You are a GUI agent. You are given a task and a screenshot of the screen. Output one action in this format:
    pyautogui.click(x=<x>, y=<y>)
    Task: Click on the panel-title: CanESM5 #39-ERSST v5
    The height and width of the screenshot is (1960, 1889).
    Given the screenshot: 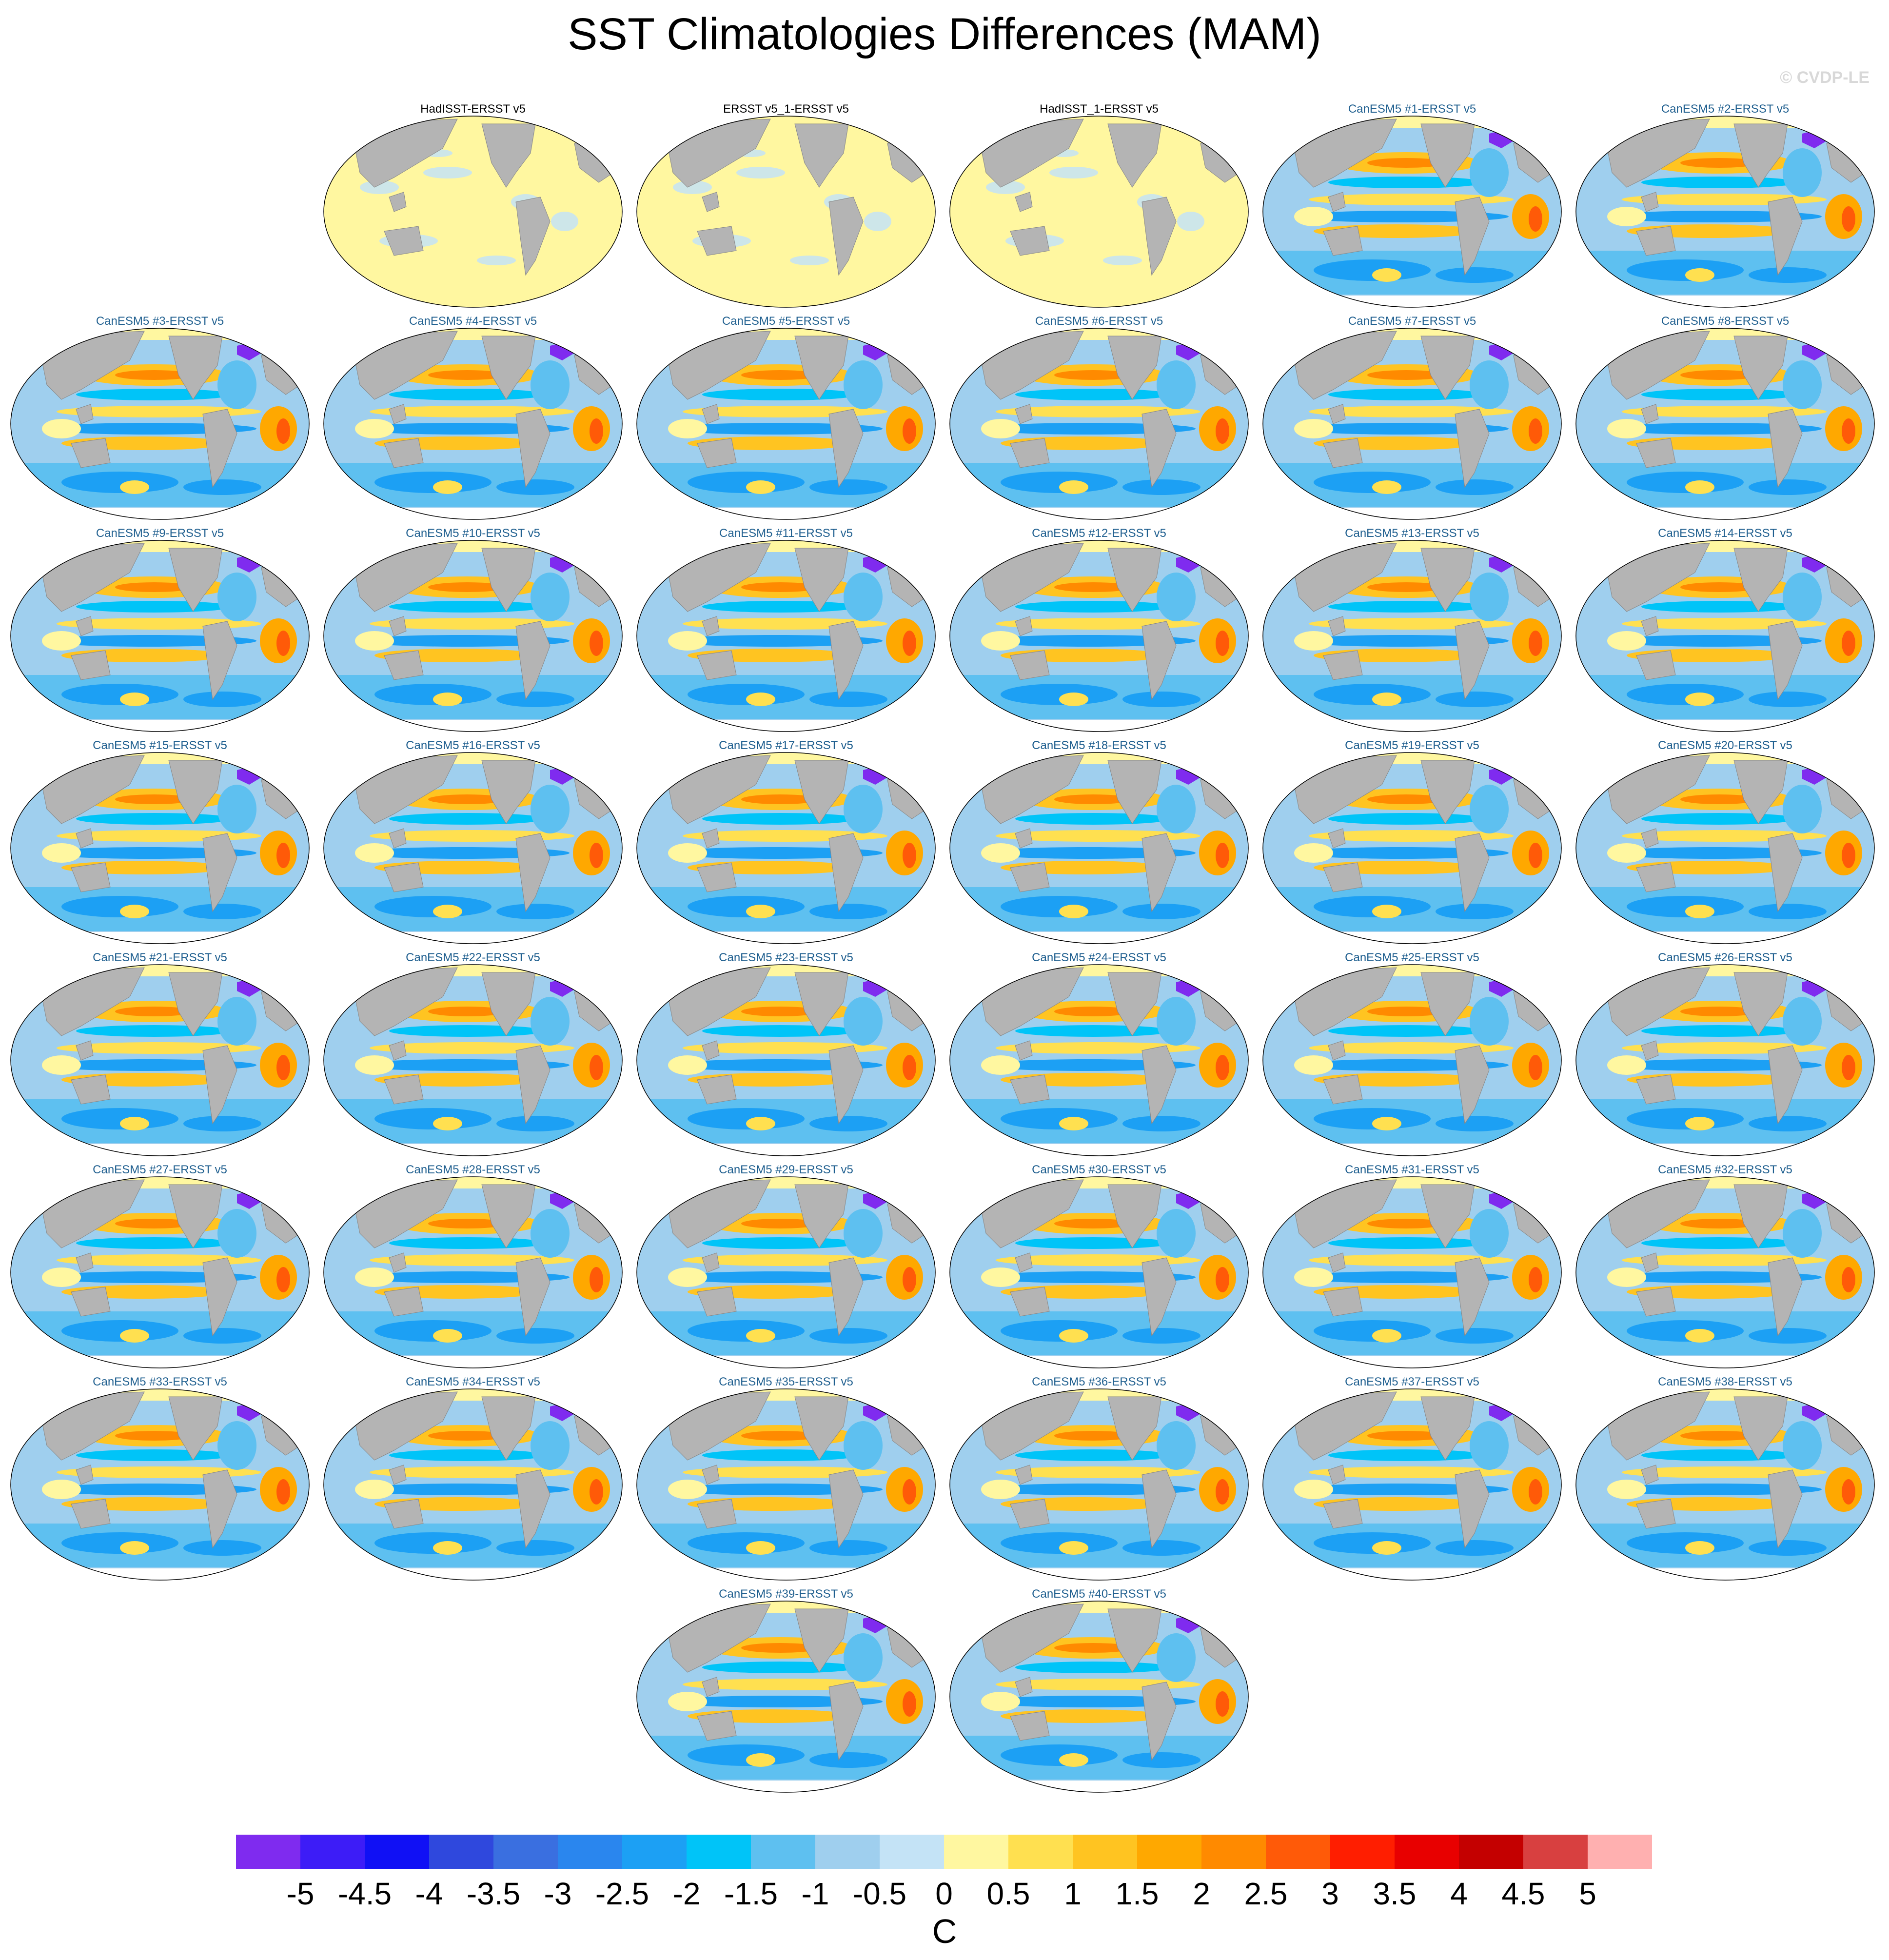 What is the action you would take?
    pyautogui.click(x=786, y=1594)
    